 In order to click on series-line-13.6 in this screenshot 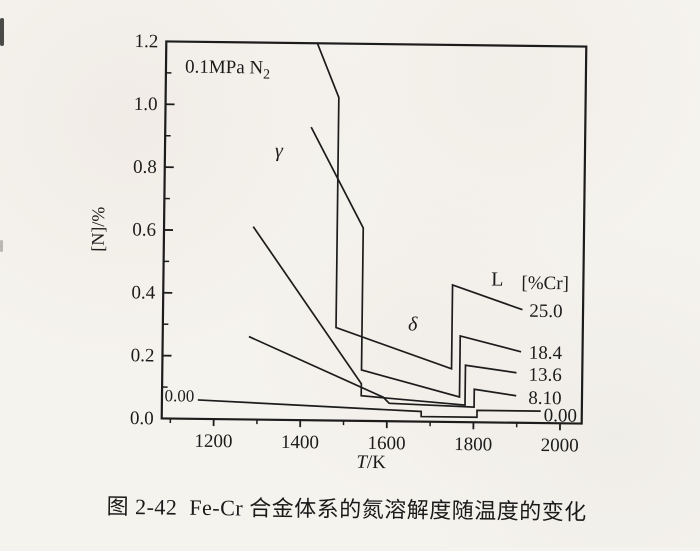, I will do `click(384, 316)`.